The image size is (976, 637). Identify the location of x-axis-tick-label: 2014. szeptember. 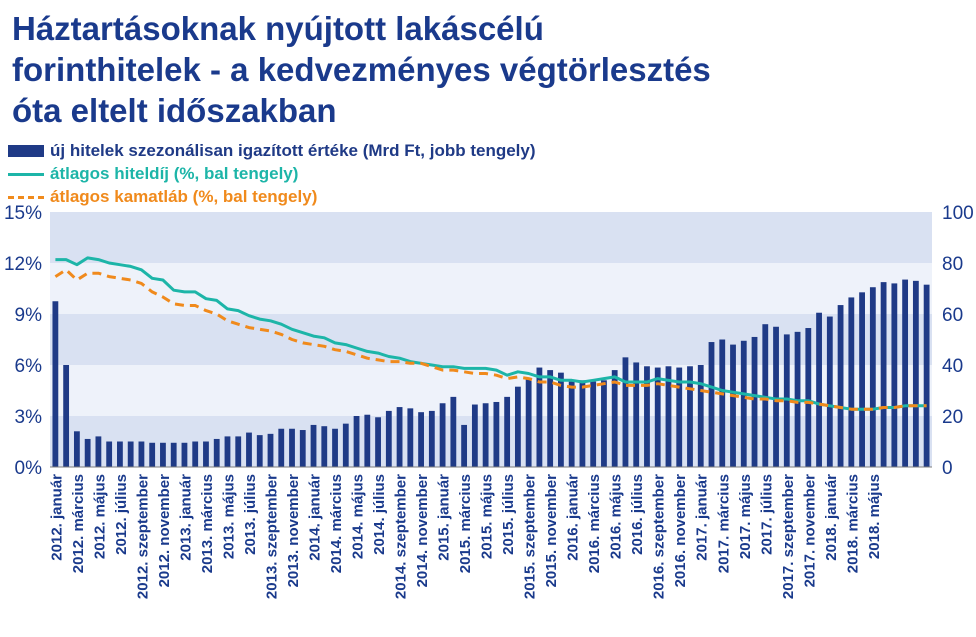
(401, 536).